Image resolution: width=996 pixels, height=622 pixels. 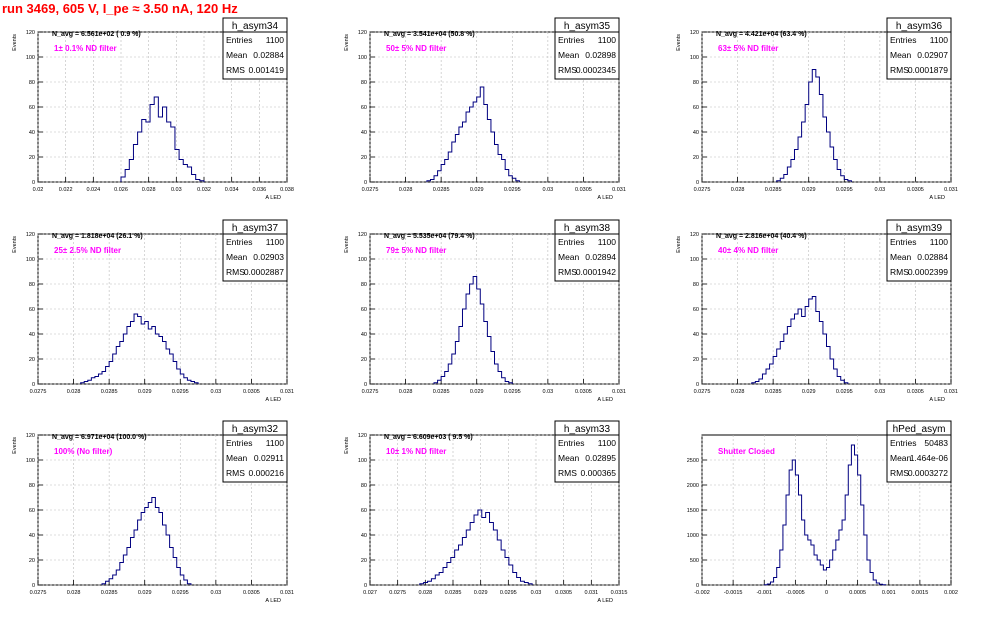 I want to click on x-tick-label: 0.036, so click(x=259, y=190).